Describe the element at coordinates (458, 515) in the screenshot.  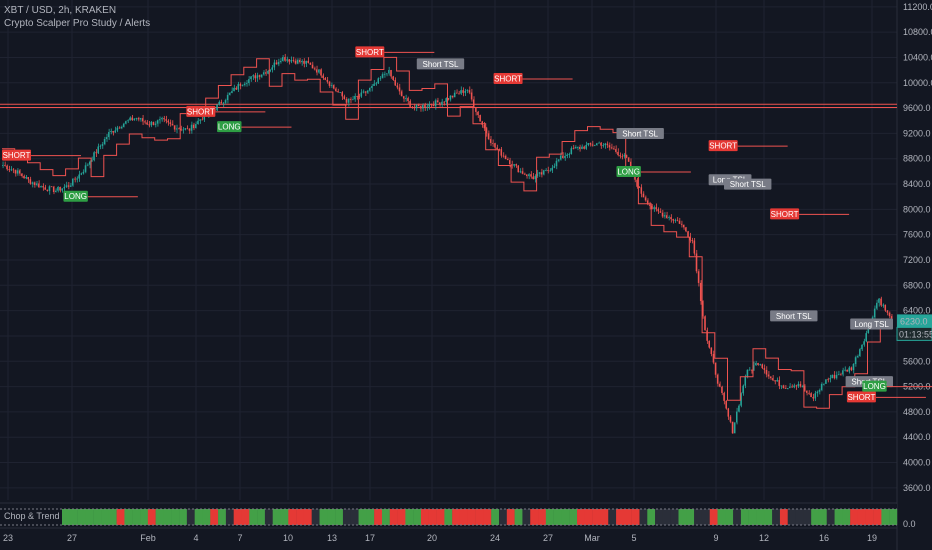
I see `chop-trend-pane: 0.0` at that location.